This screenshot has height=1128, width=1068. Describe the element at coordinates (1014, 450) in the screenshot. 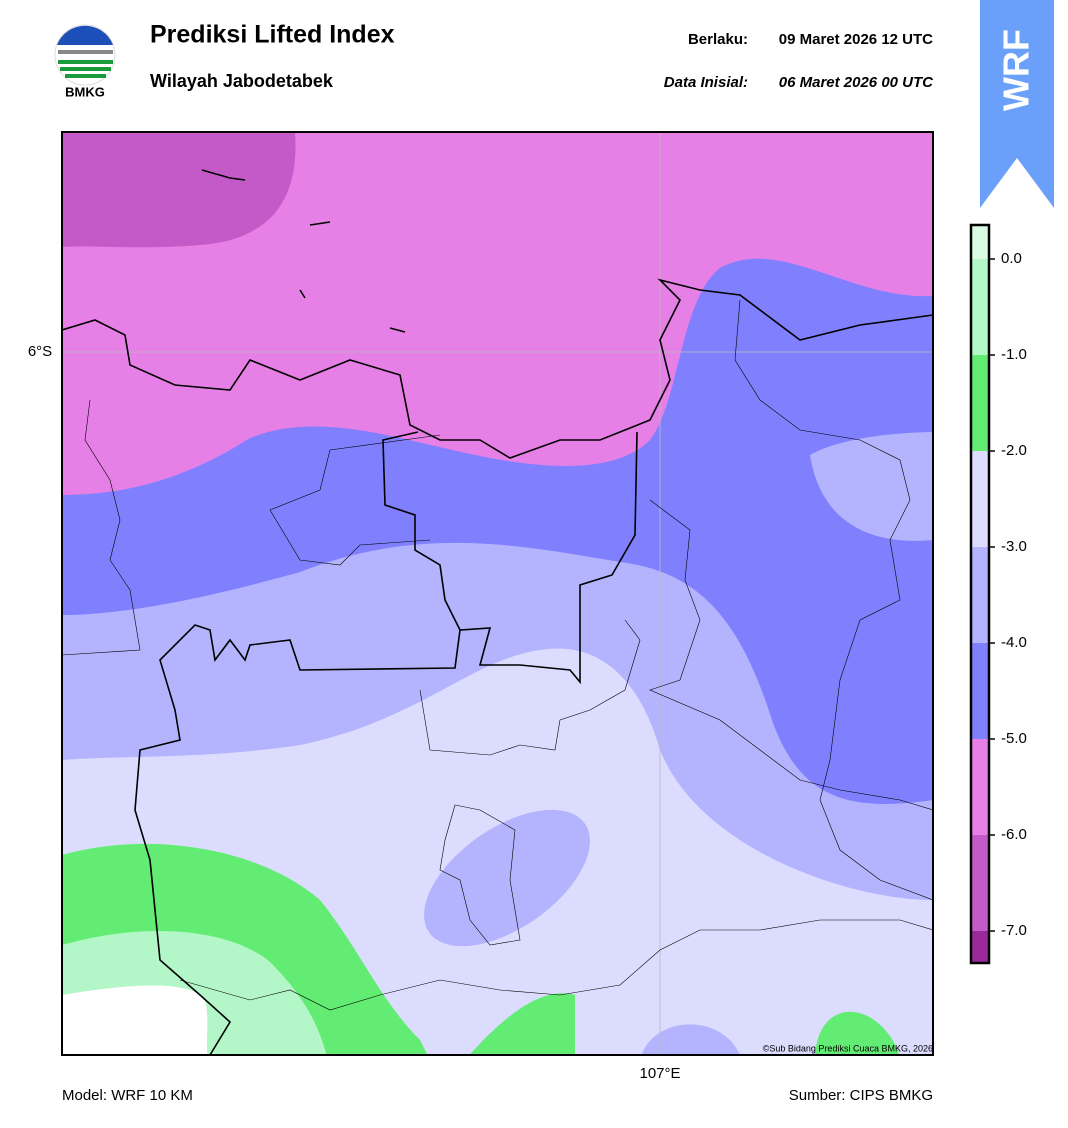

I see `colorbar-tick-label: -2.0` at that location.